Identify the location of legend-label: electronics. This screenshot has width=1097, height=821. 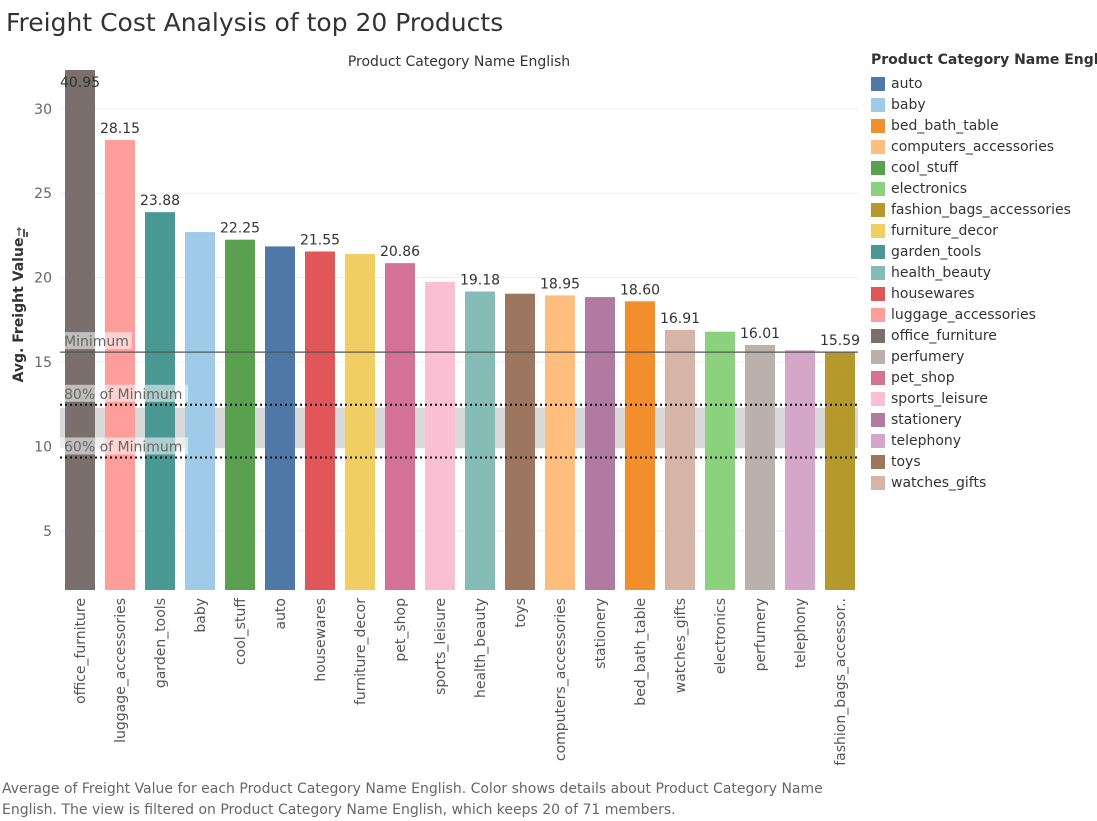
(929, 188).